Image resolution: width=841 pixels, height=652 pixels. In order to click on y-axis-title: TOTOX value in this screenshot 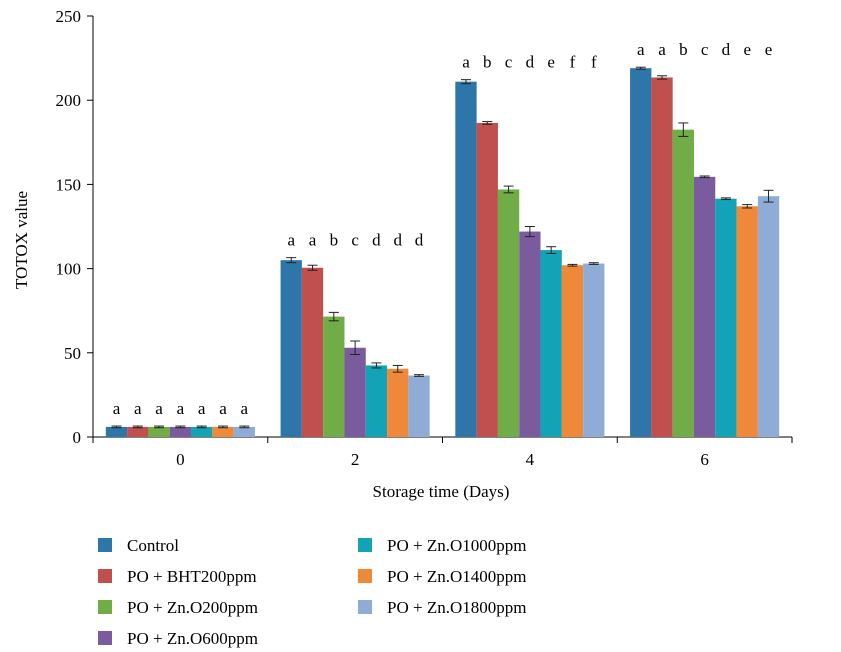, I will do `click(21, 240)`.